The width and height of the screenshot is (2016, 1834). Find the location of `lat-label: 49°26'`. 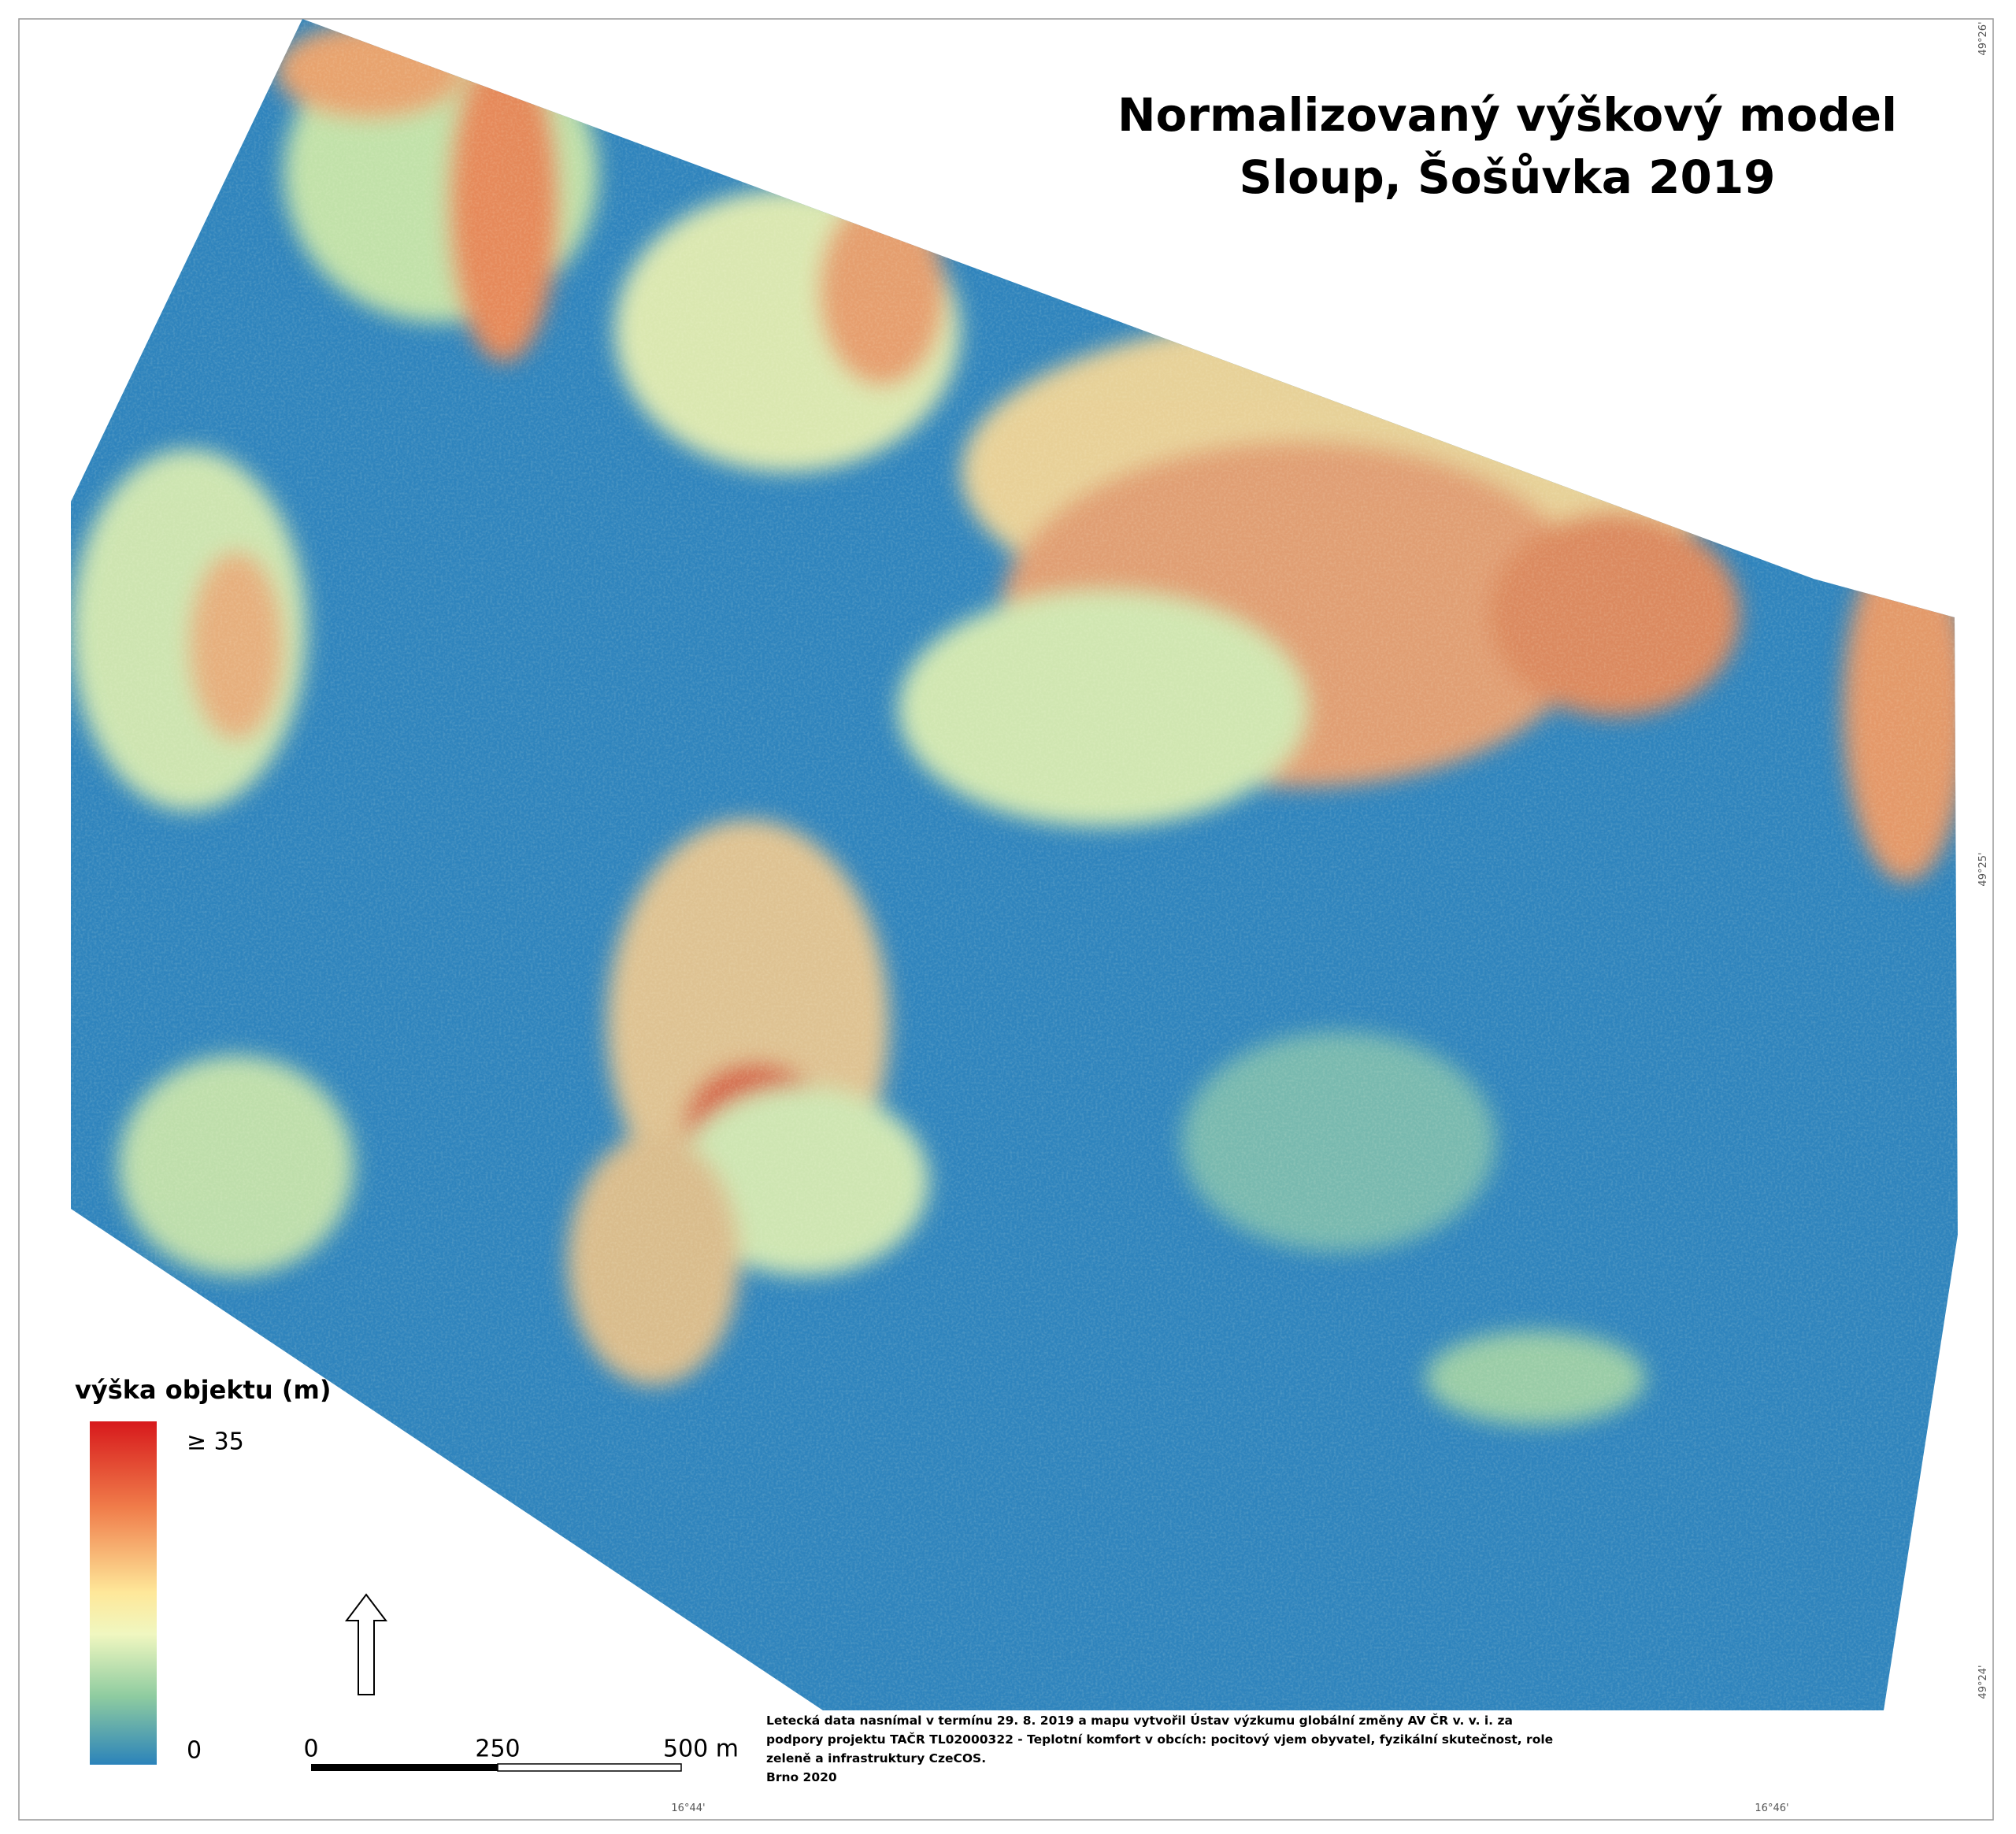

lat-label: 49°26' is located at coordinates (1983, 38).